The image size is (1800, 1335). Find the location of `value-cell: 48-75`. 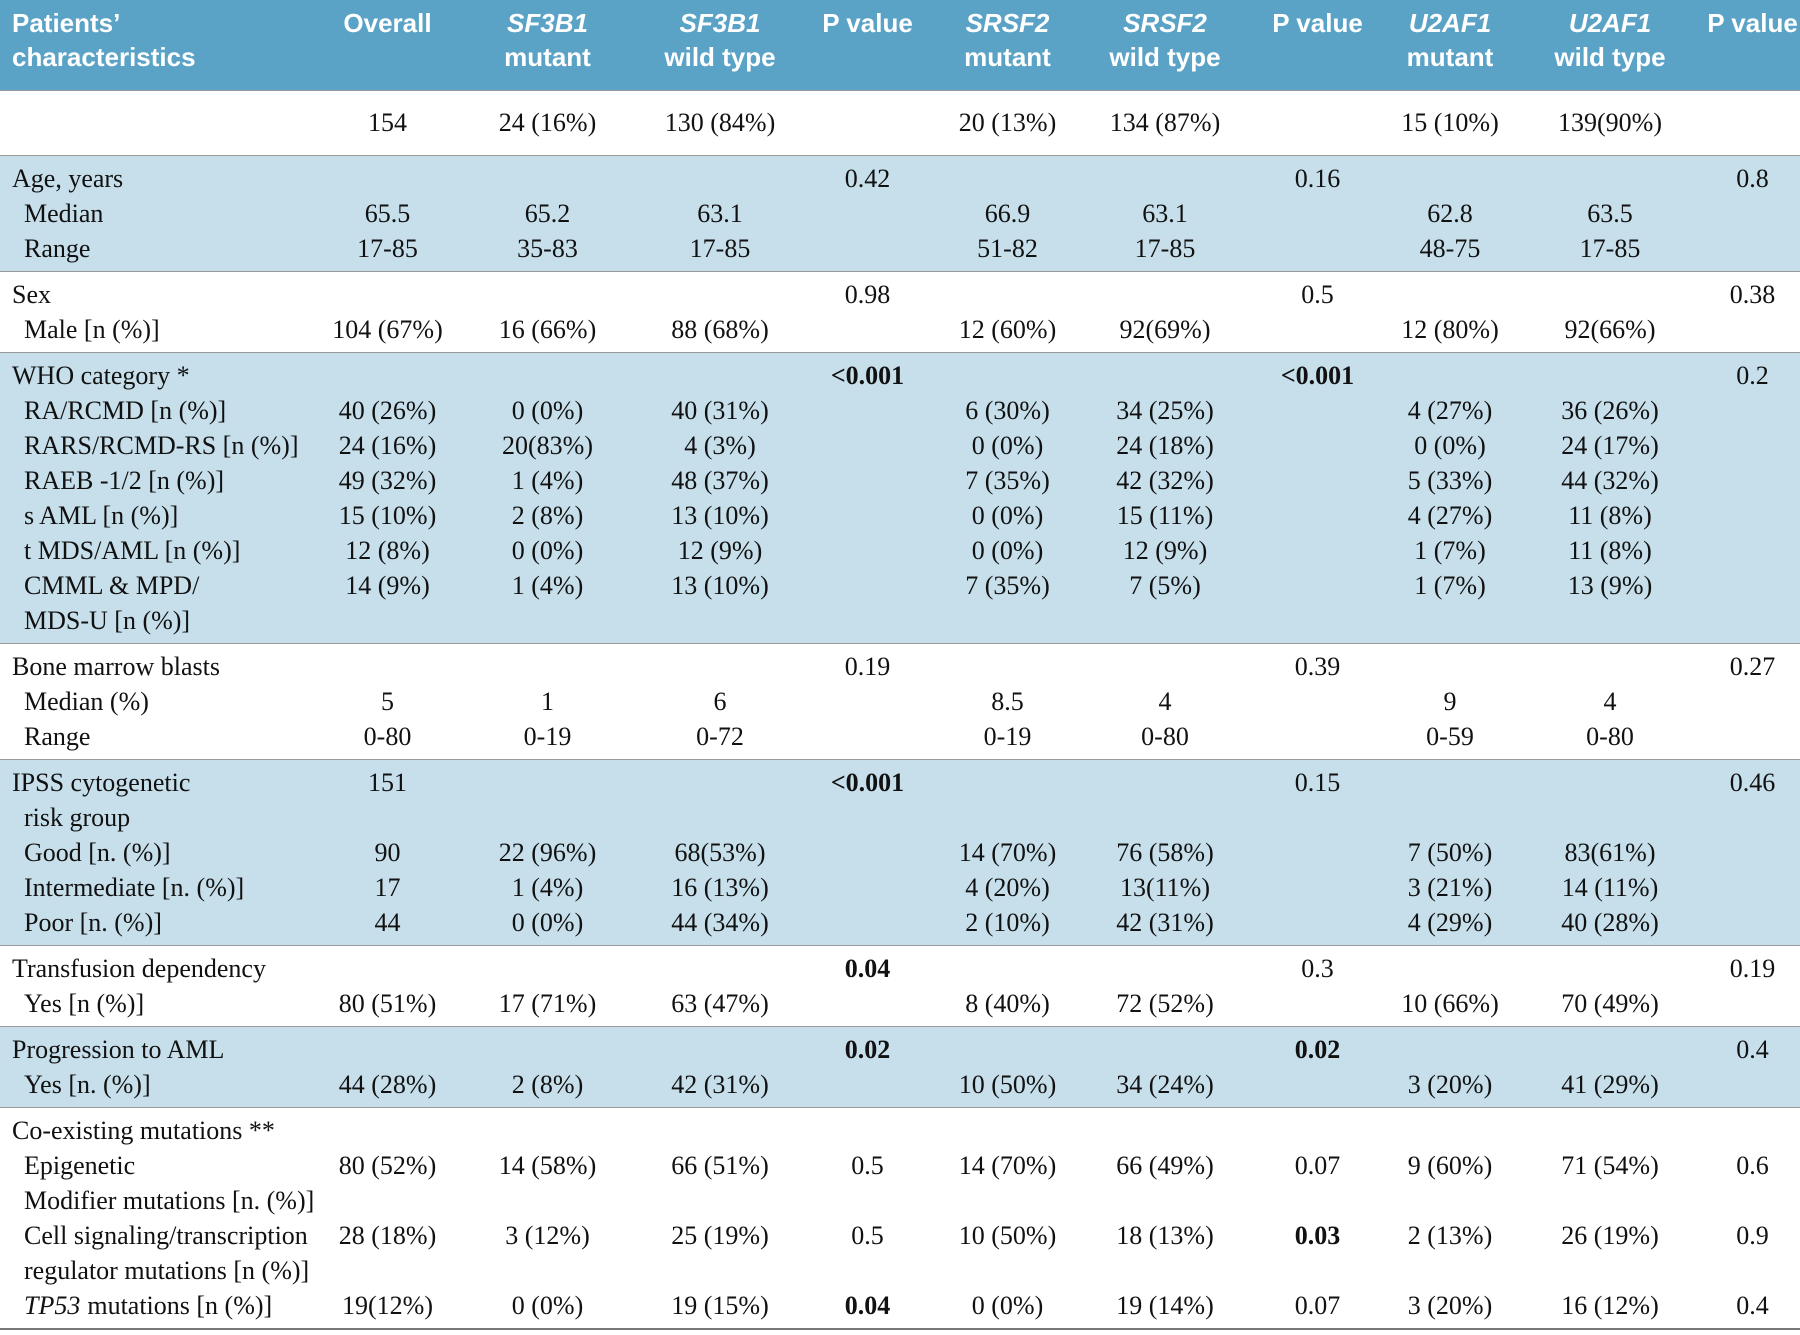

value-cell: 48-75 is located at coordinates (1450, 251).